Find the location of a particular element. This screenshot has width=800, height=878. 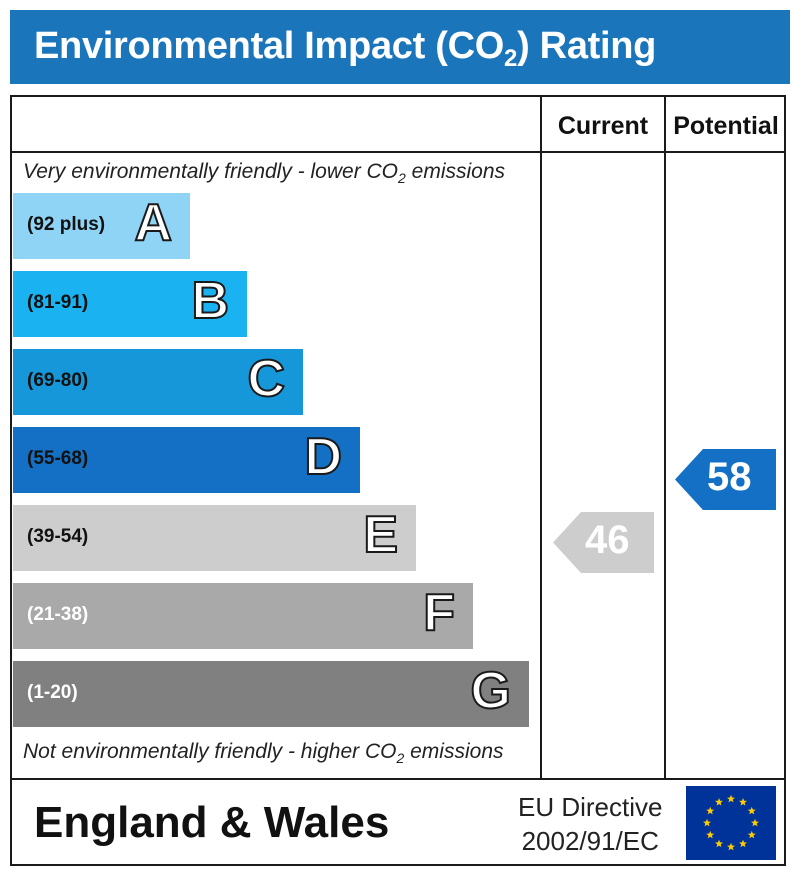

potential-rating-value: 58 is located at coordinates (729, 477).